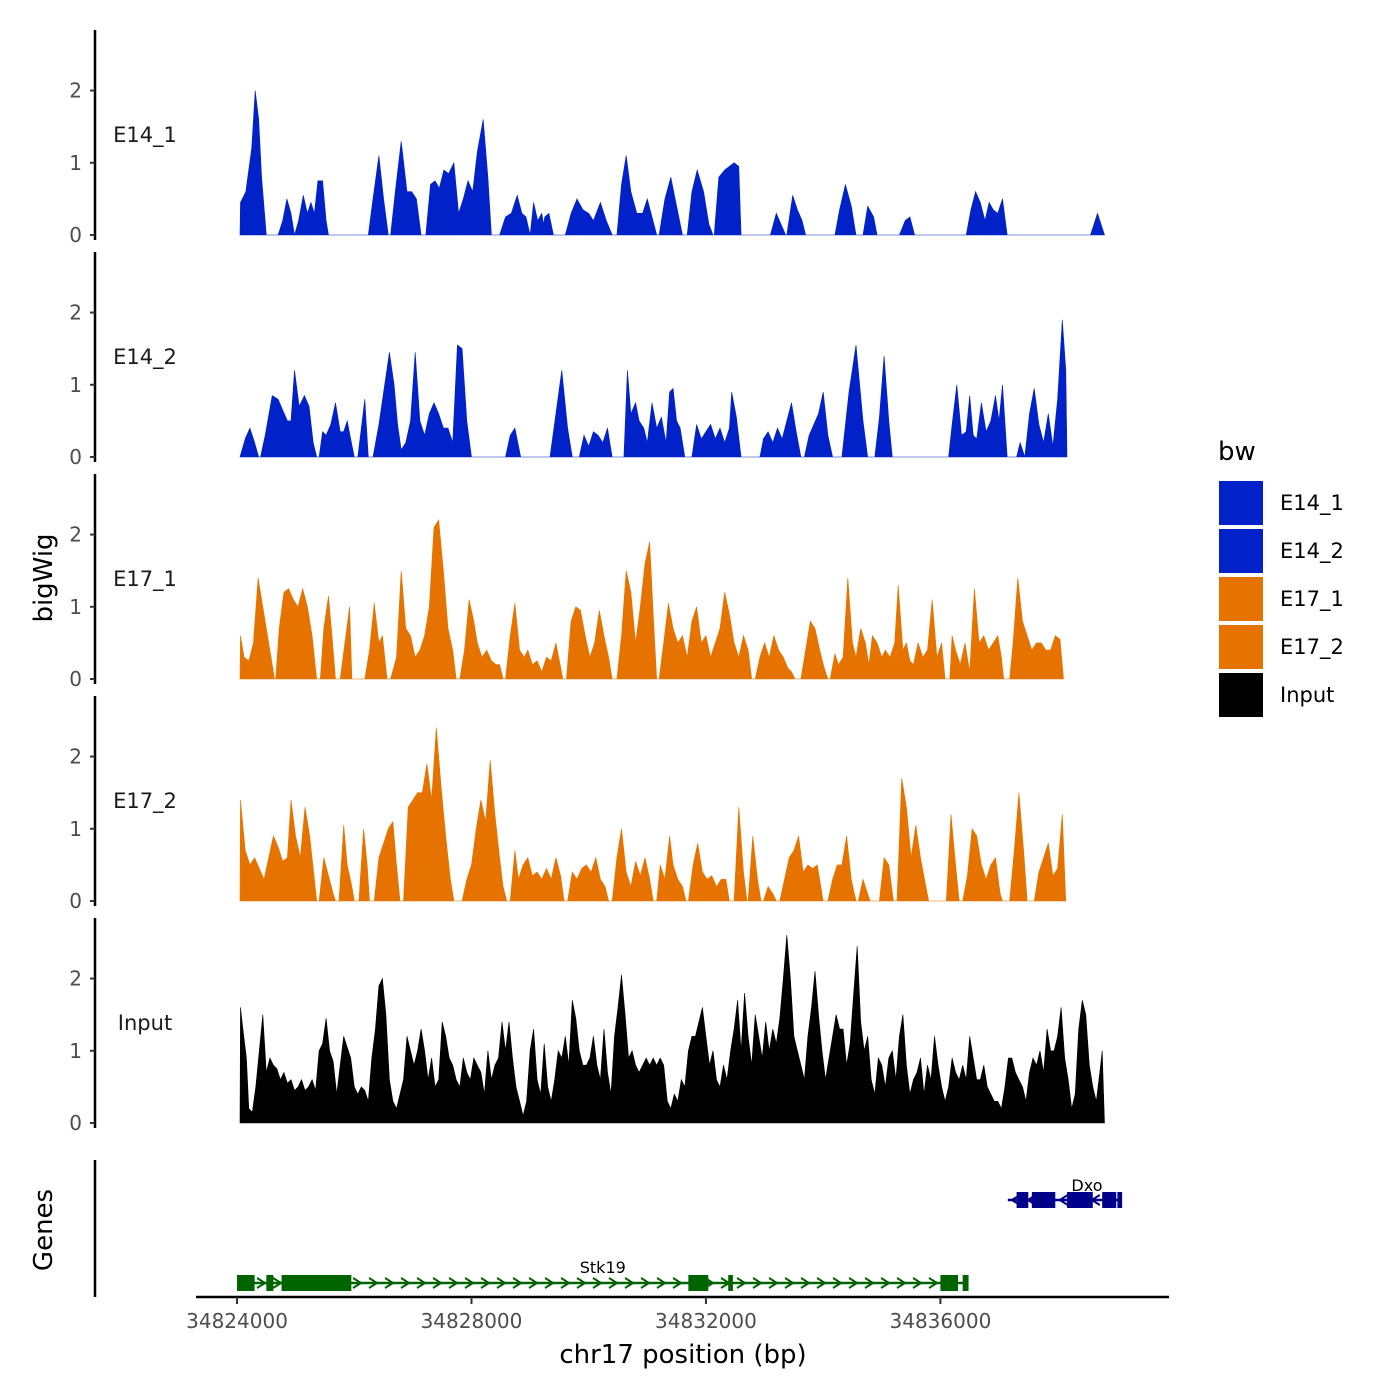 This screenshot has height=1400, width=1400. I want to click on gene-stk19: Stk19, so click(603, 1274).